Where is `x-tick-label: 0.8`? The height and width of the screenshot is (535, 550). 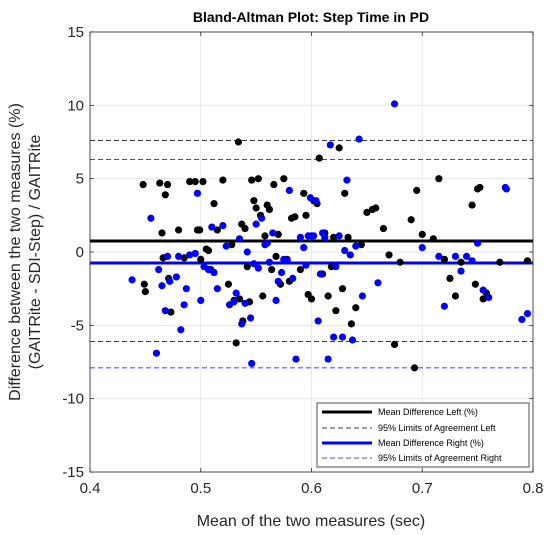
x-tick-label: 0.8 is located at coordinates (533, 488).